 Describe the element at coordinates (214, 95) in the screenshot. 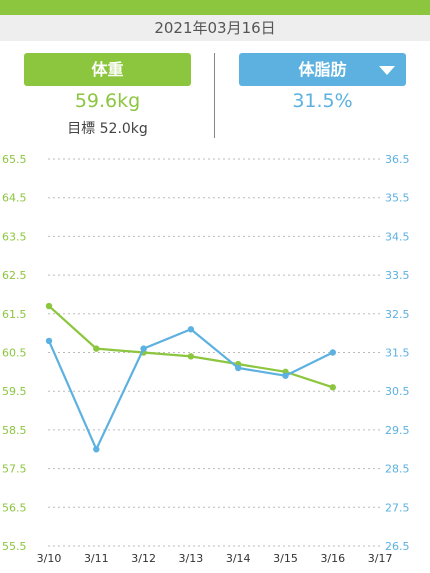

I see `divider` at that location.